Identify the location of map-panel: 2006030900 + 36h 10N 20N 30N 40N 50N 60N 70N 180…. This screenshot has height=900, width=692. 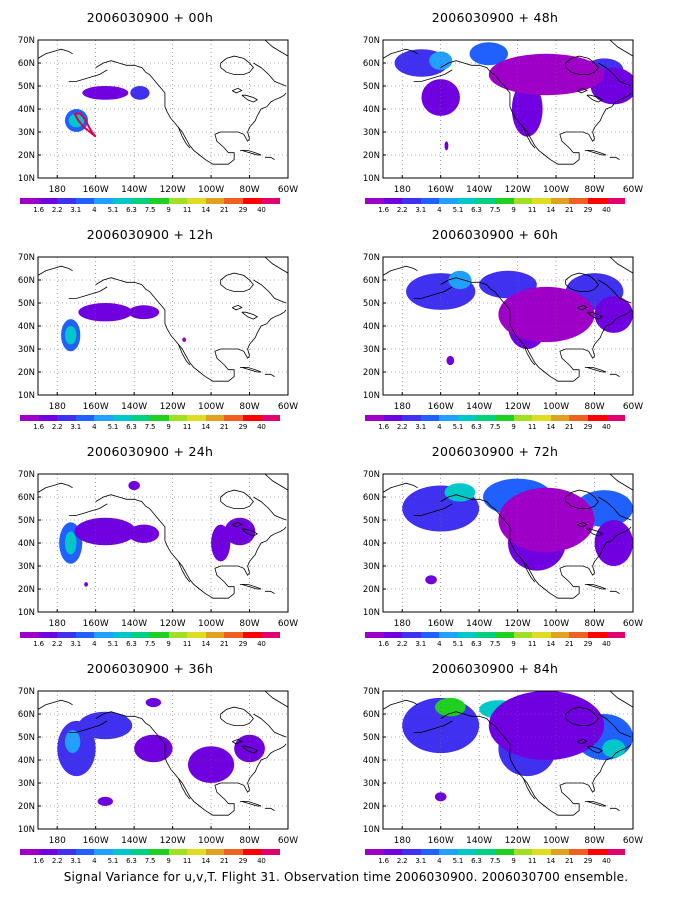
(150, 763).